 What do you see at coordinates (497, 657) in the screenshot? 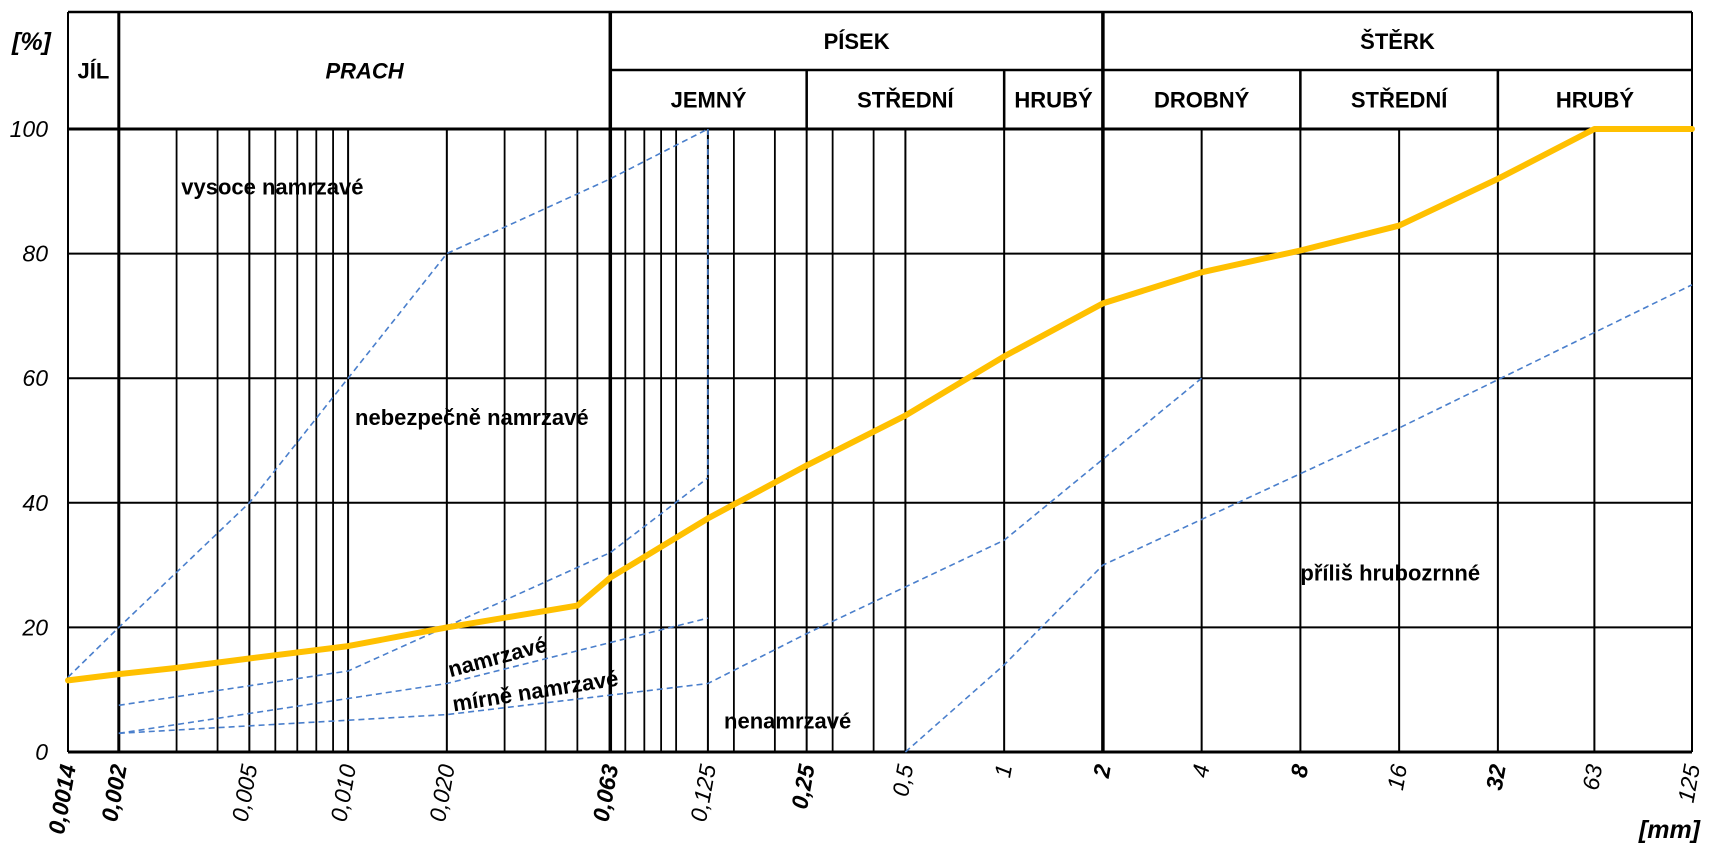
I see `zone-label-2: namrzavé` at bounding box center [497, 657].